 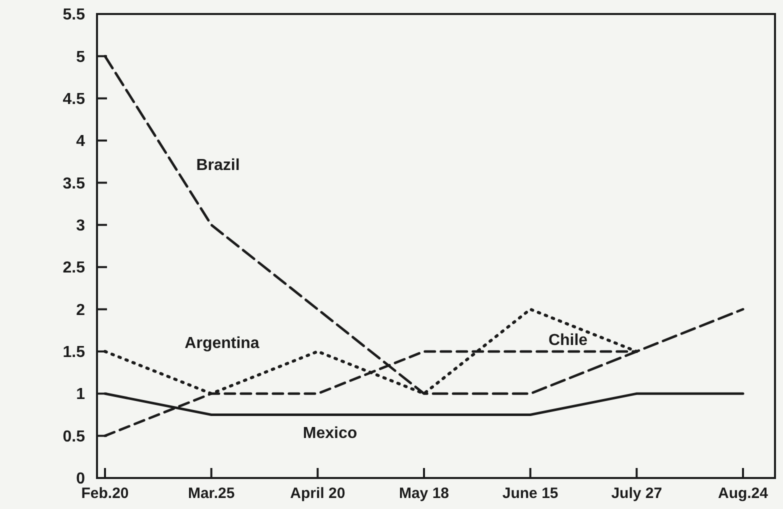 I want to click on y-tick-label: 2, so click(x=81, y=310).